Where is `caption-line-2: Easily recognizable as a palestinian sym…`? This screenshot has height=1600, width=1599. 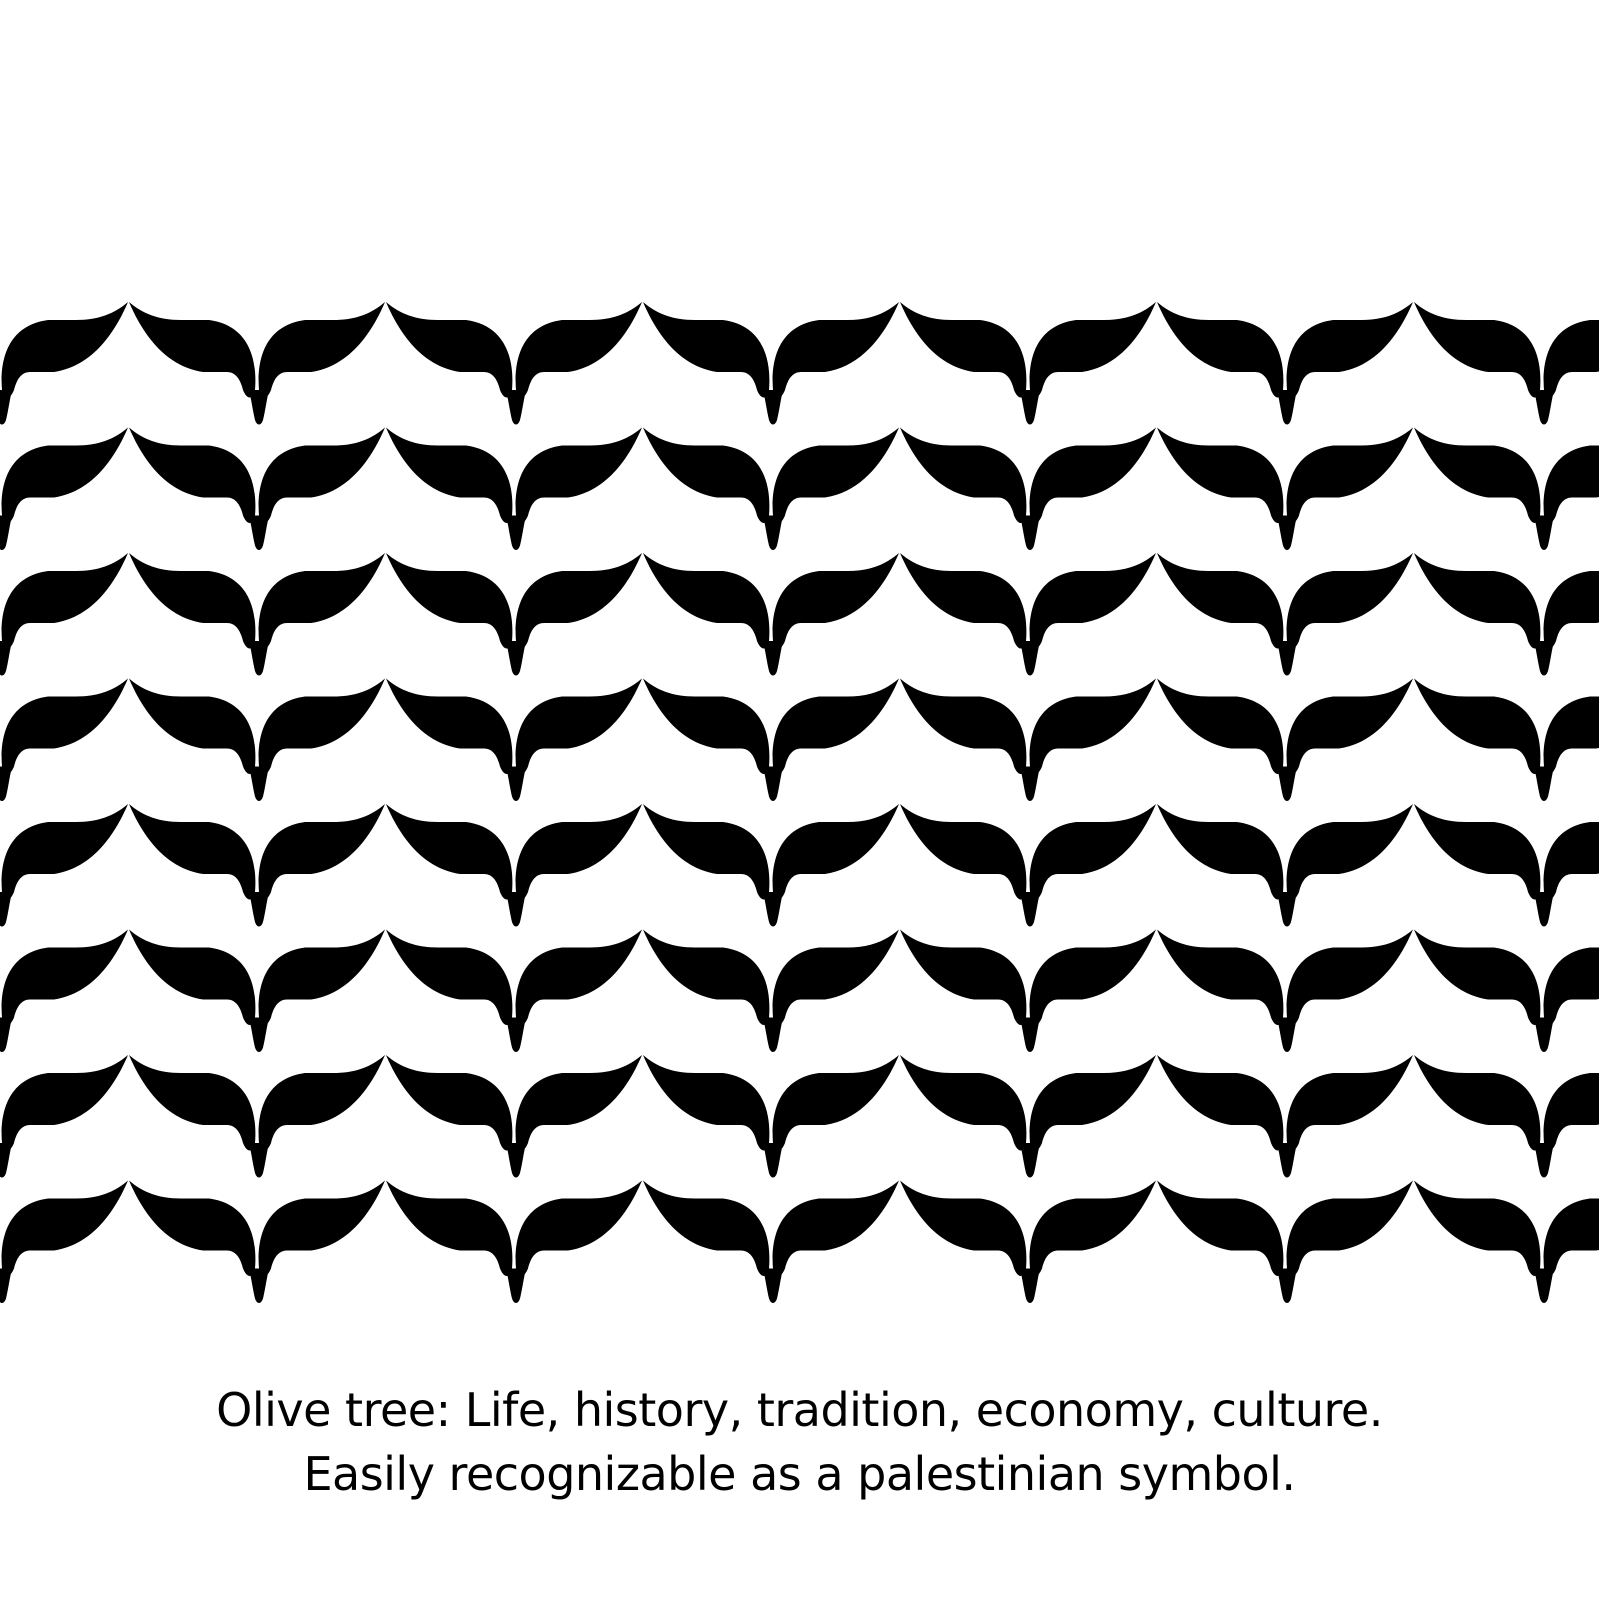
caption-line-2: Easily recognizable as a palestinian sym… is located at coordinates (799, 1474).